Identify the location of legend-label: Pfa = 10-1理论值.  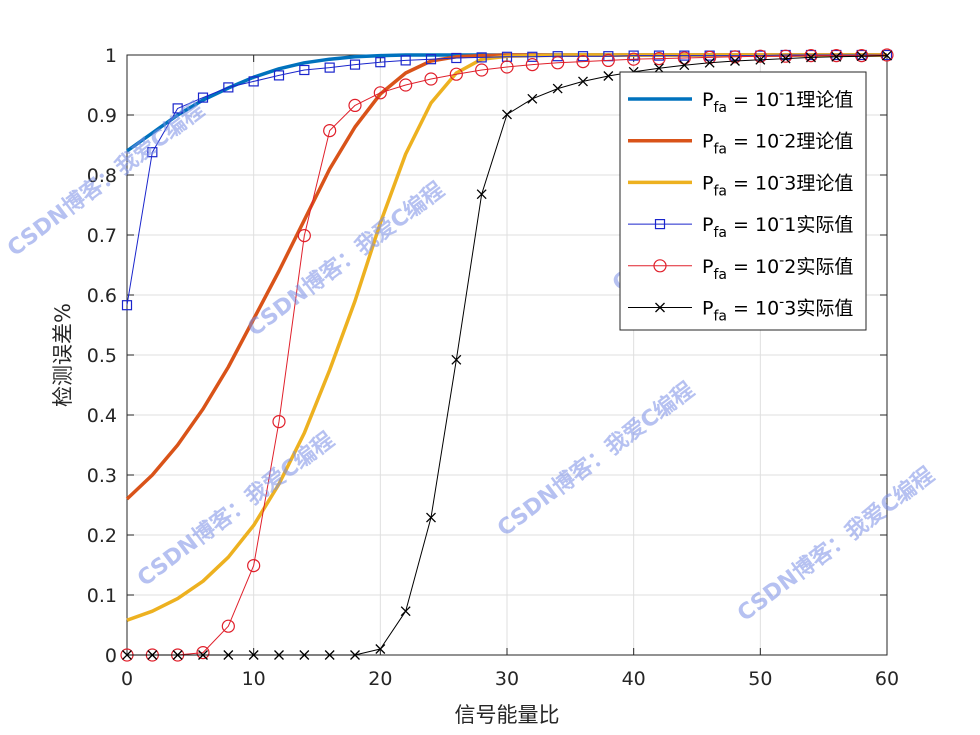
(777, 101).